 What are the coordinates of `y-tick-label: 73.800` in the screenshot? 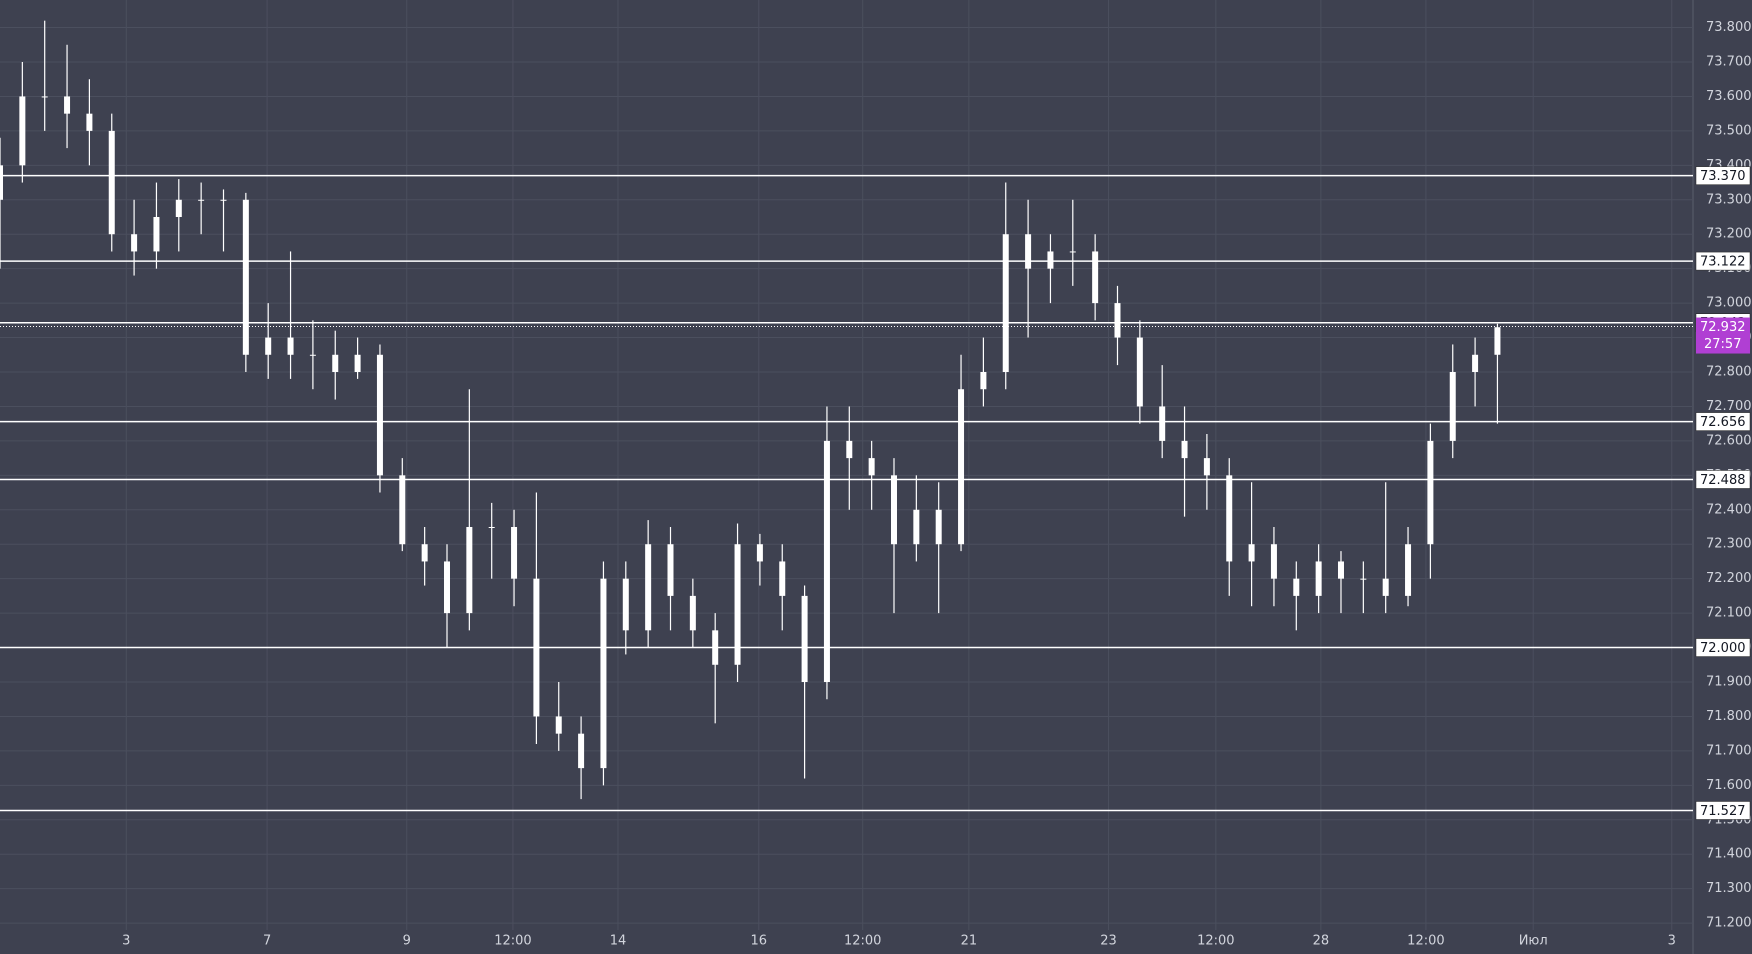 It's located at (1729, 27).